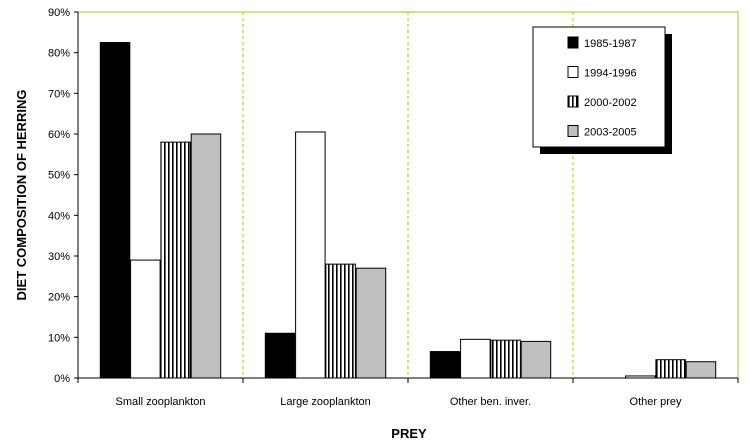 This screenshot has width=748, height=448. What do you see at coordinates (59, 135) in the screenshot?
I see `y-tick-label: 60%` at bounding box center [59, 135].